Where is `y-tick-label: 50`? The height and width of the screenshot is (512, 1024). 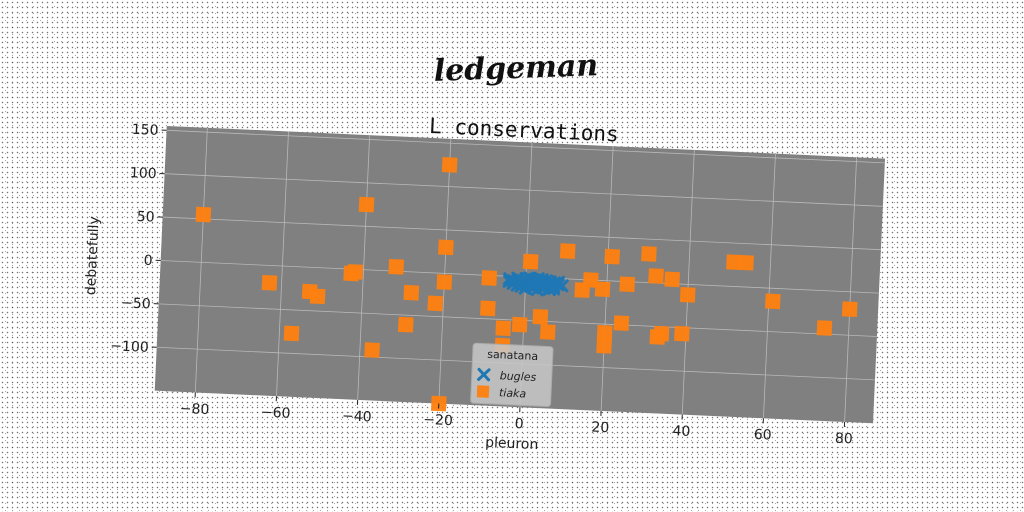
y-tick-label: 50 is located at coordinates (145, 217).